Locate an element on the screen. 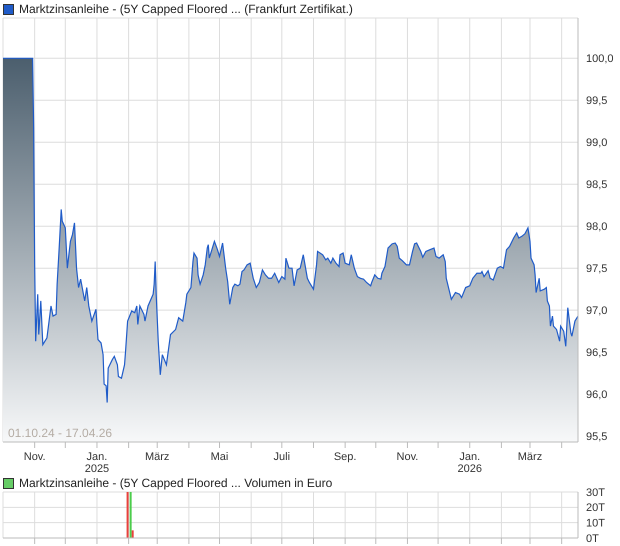 The image size is (620, 546). y-tick-label: 98,5 is located at coordinates (597, 185).